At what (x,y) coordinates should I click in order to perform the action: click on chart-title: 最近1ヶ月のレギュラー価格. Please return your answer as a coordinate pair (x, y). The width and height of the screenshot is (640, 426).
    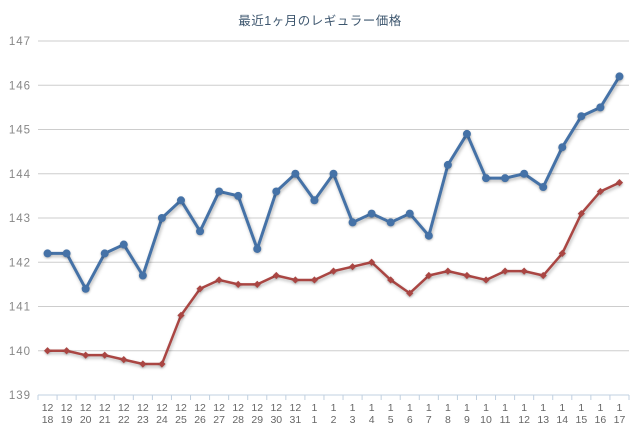
    Looking at the image, I should click on (320, 21).